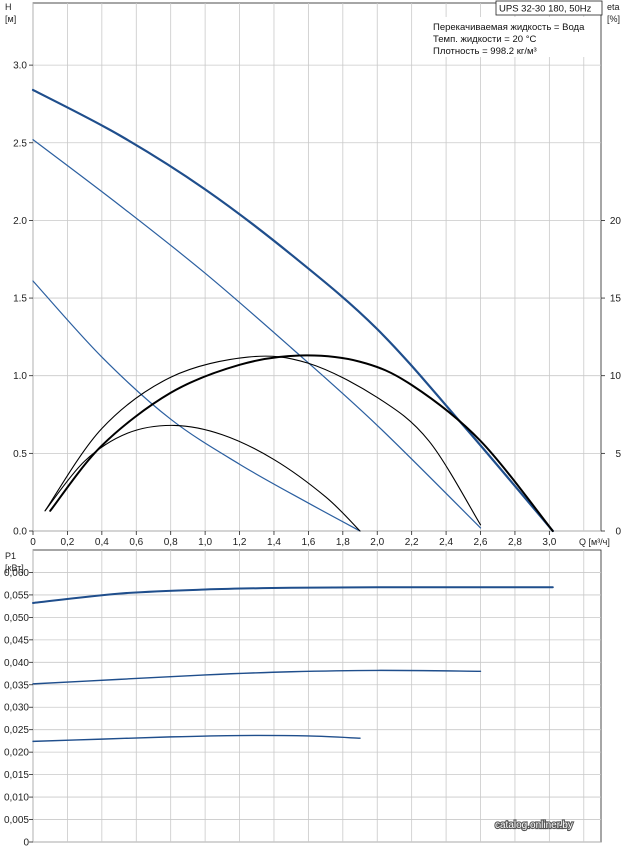  What do you see at coordinates (412, 542) in the screenshot?
I see `x-tick-label: 2,2` at bounding box center [412, 542].